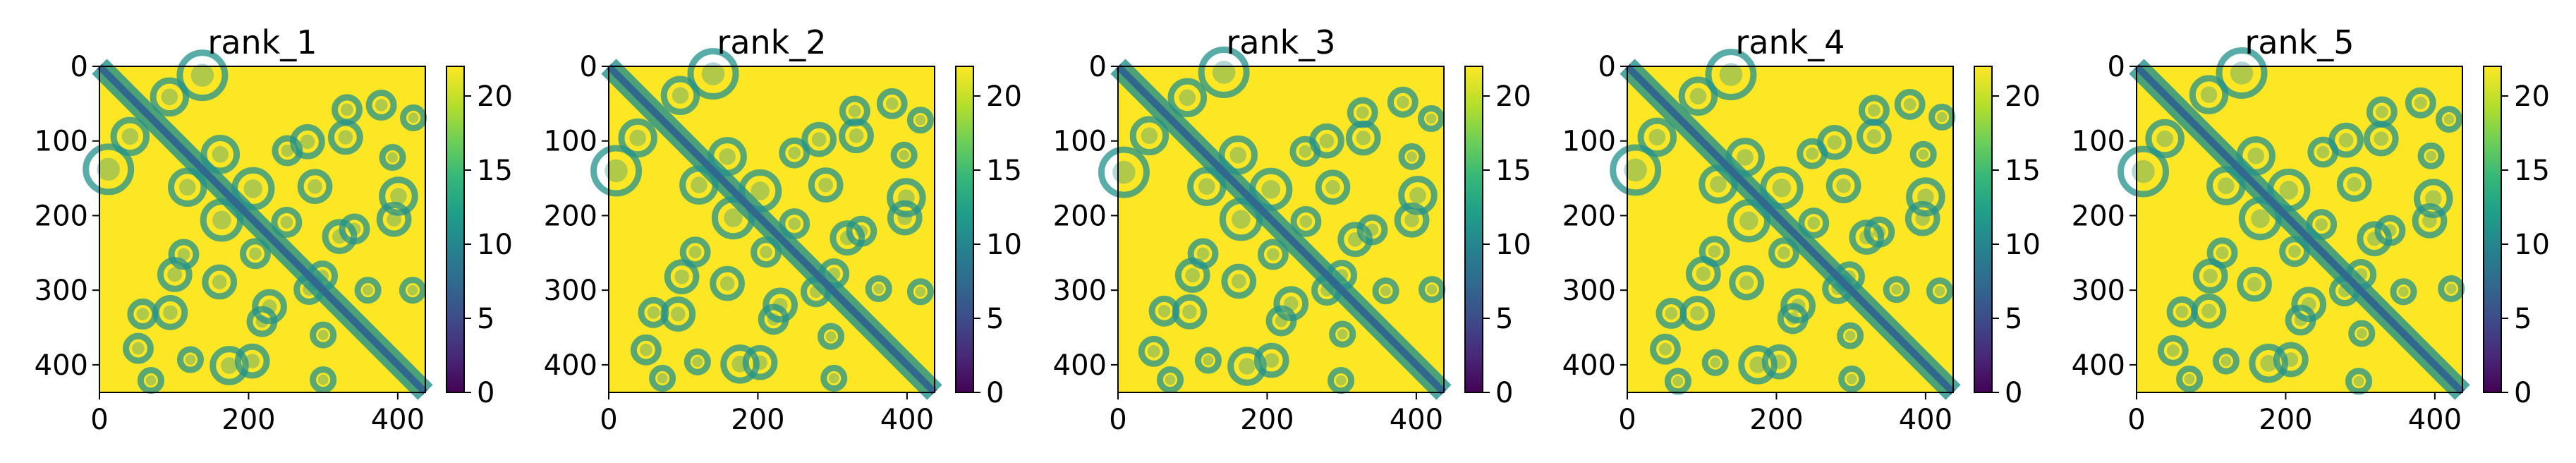 The image size is (2576, 463). Describe the element at coordinates (1281, 229) in the screenshot. I see `heatmap-diagonal` at that location.